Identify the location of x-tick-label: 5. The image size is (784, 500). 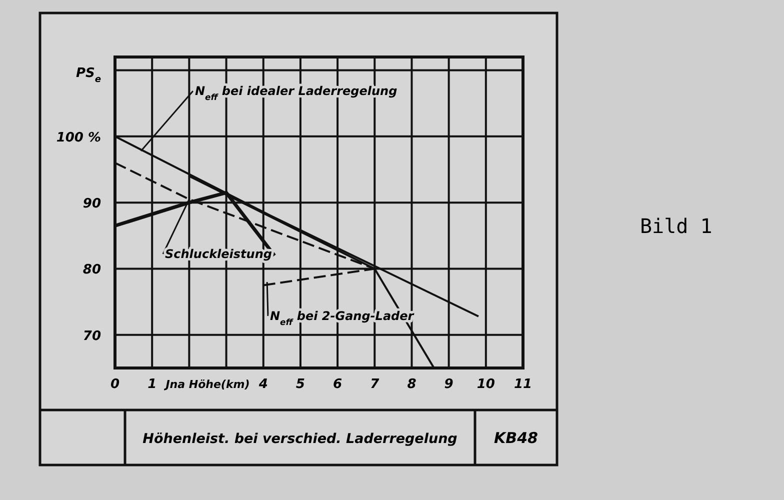
(300, 384).